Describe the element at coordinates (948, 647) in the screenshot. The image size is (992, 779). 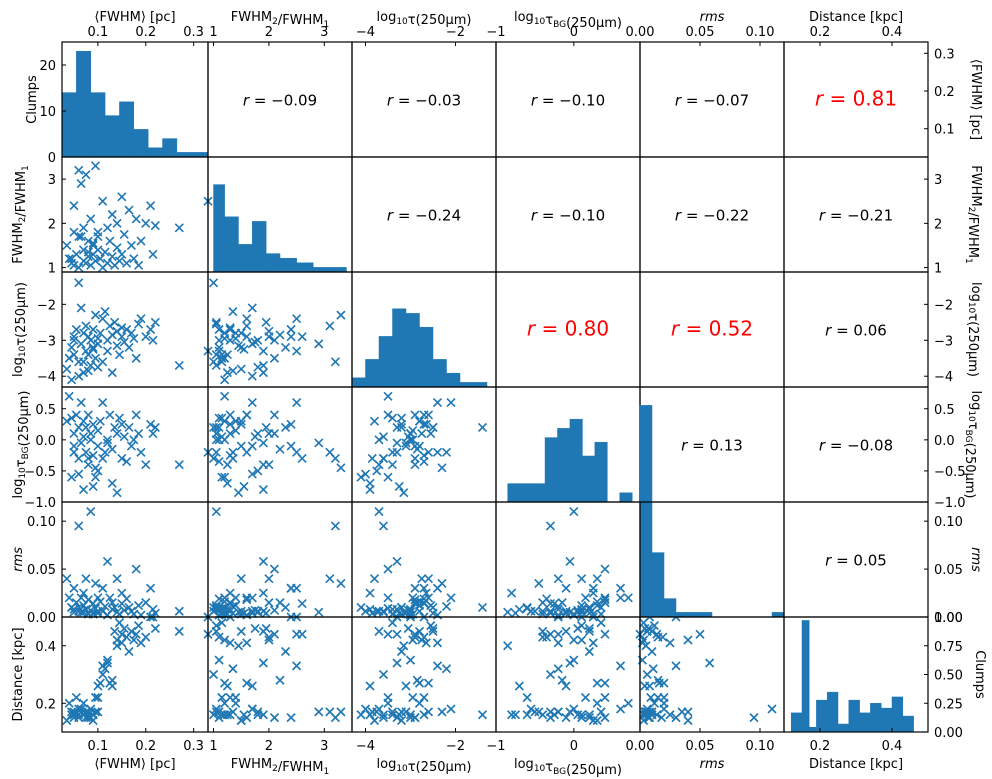
I see `y-tick-label-right: 0.75` at that location.